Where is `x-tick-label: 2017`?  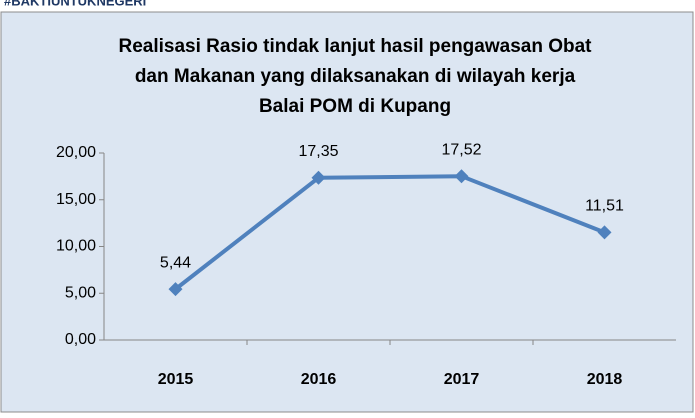
x-tick-label: 2017 is located at coordinates (462, 379).